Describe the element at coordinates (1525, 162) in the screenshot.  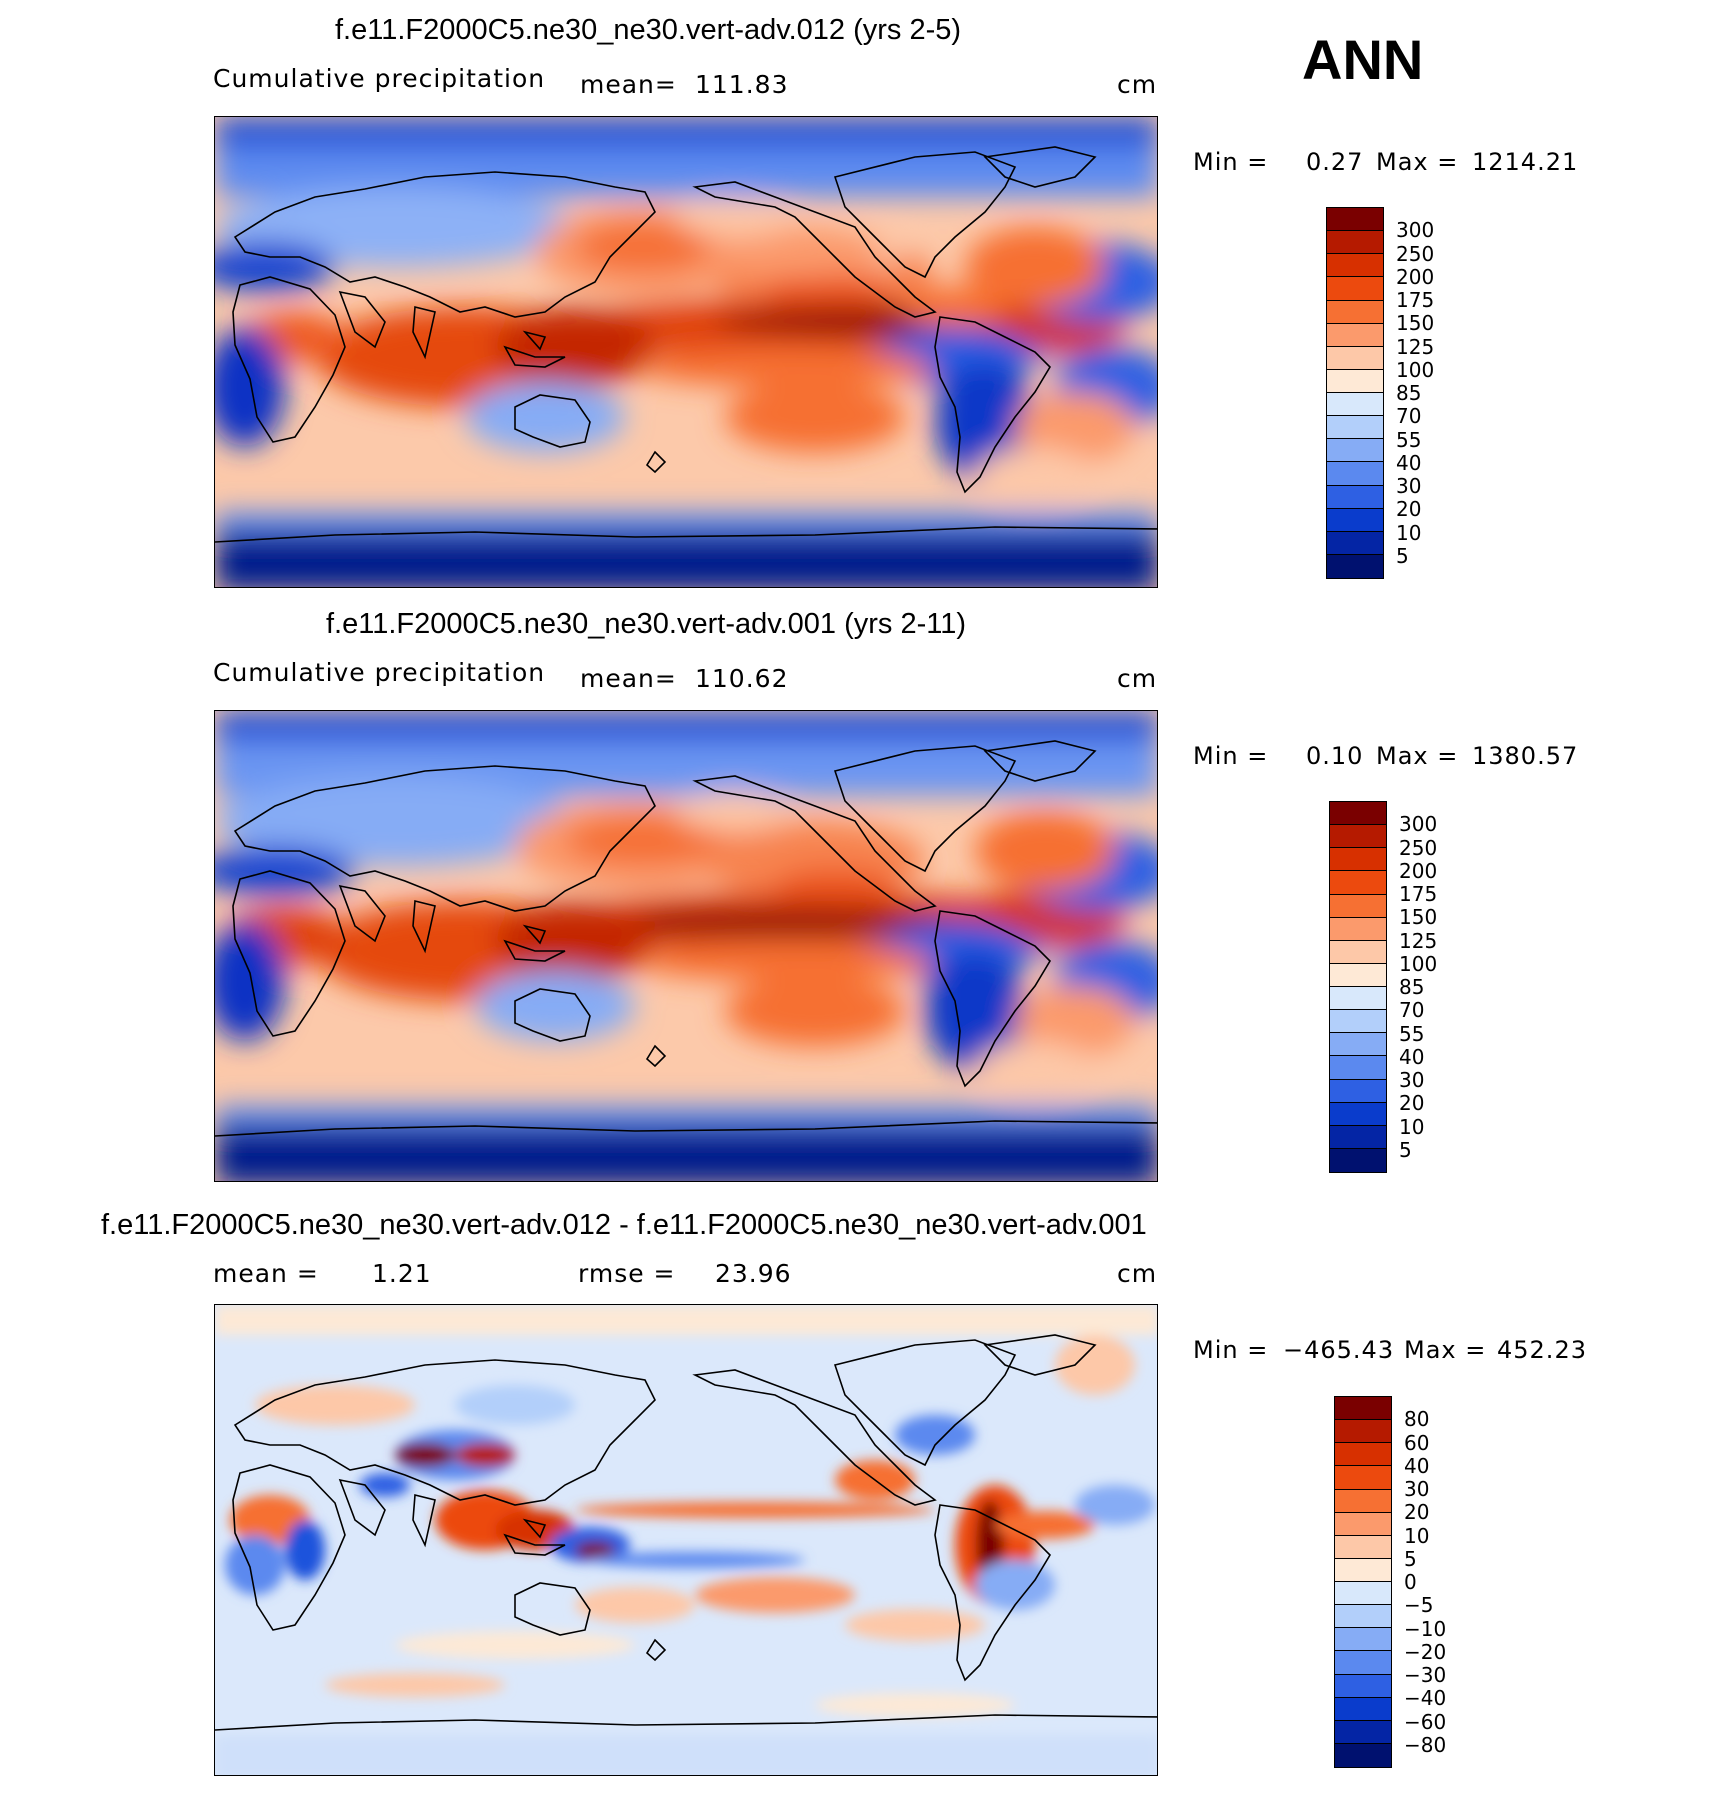
I see `panel-1-max-value: 1214.21` at that location.